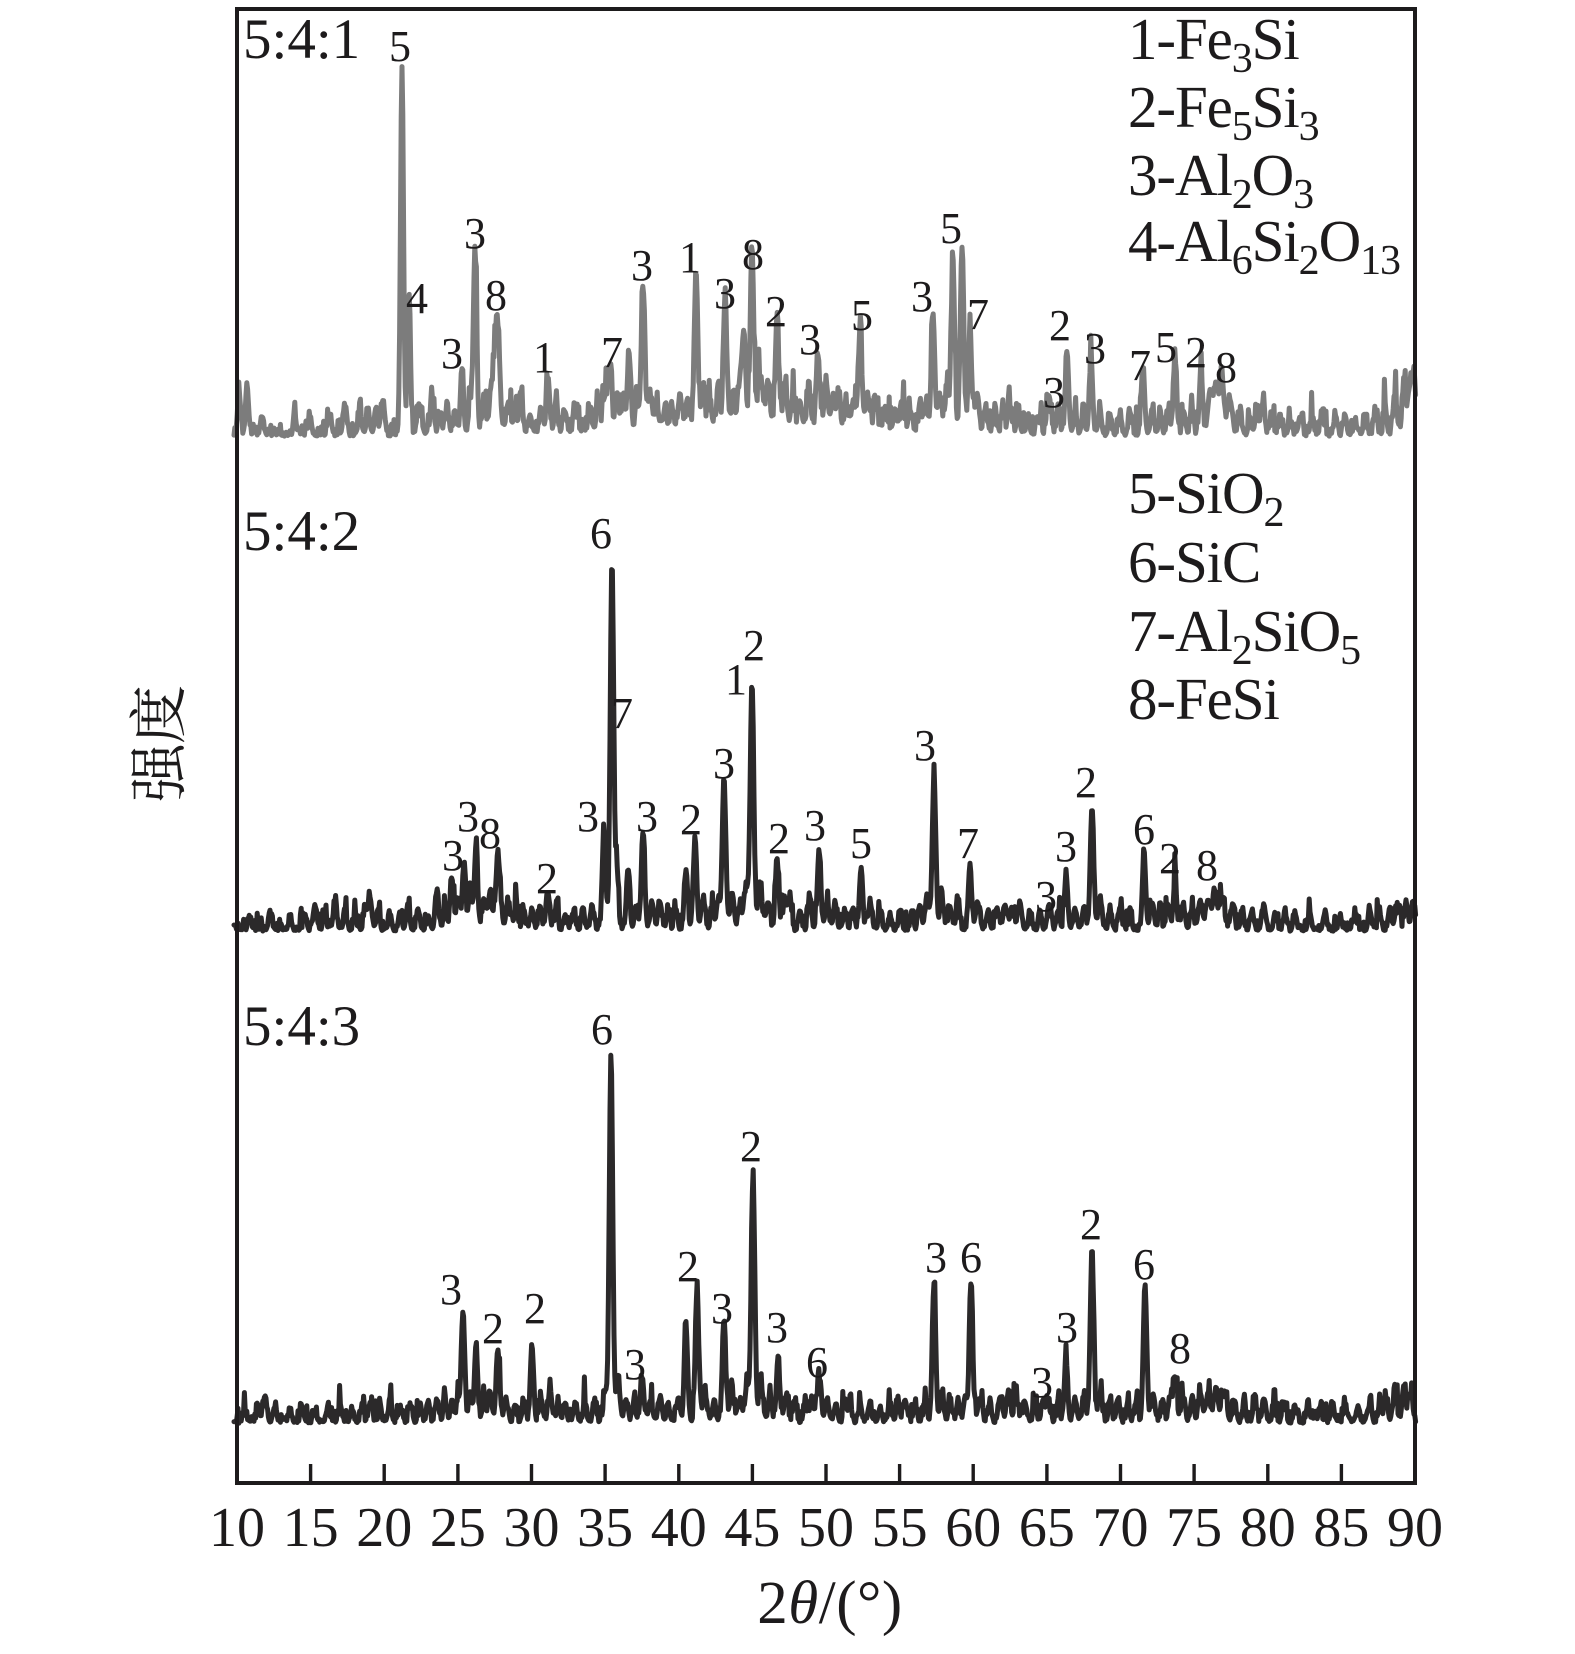  Describe the element at coordinates (417, 298) in the screenshot. I see `svg-text: 4` at that location.